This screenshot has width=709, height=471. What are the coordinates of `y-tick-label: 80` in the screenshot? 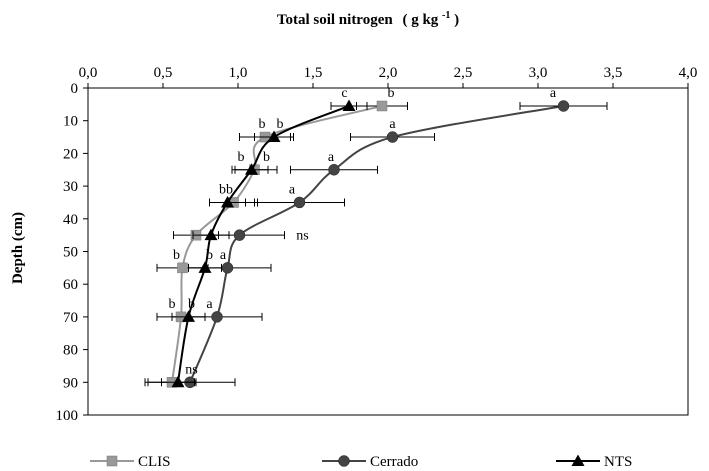 It's located at (70, 351).